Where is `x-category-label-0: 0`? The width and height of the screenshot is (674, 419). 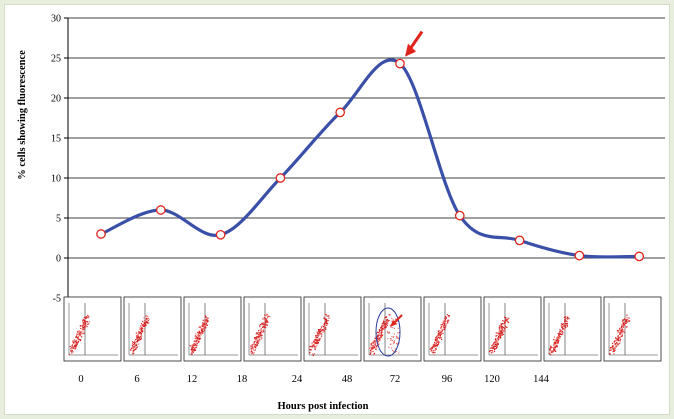
x-category-label-0: 0 is located at coordinates (80, 379).